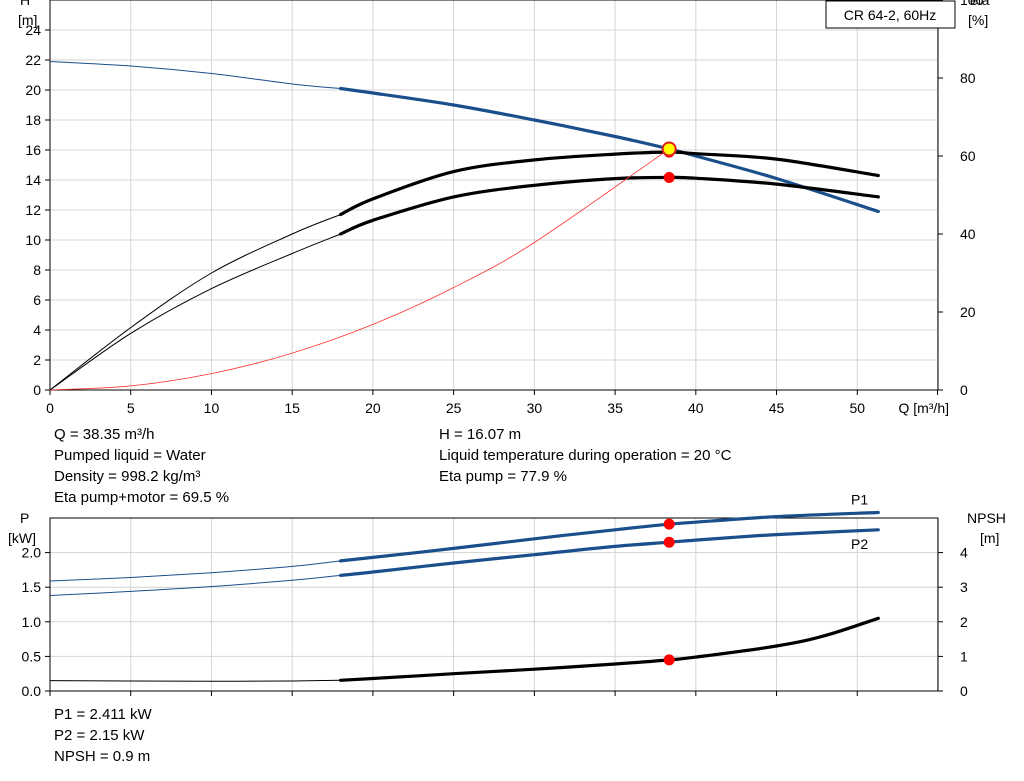 The height and width of the screenshot is (781, 1024). Describe the element at coordinates (32, 622) in the screenshot. I see `y-tick-label: 1.0` at that location.